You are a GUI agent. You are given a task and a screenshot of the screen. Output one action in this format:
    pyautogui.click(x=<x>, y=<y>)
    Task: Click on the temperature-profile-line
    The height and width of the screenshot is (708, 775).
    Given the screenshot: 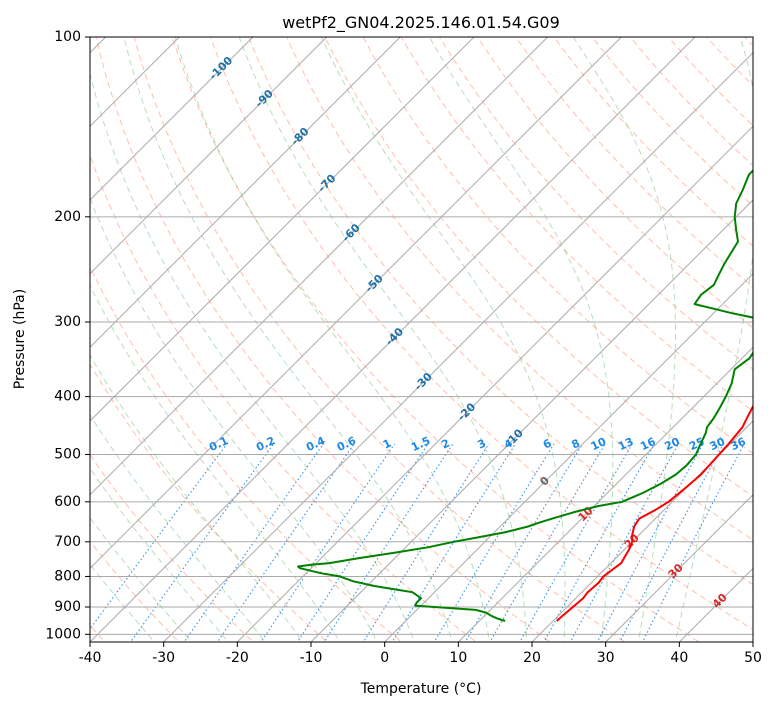 What is the action you would take?
    pyautogui.click(x=654, y=513)
    